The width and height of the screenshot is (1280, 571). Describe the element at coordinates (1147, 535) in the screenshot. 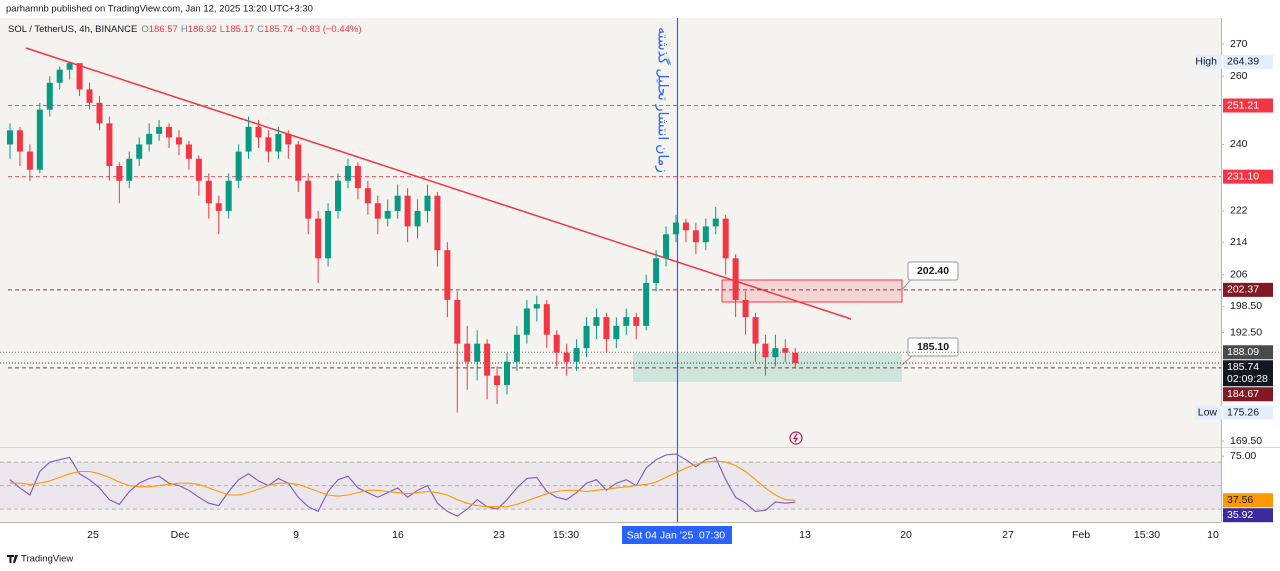

I see `x-tick-label: 15:30` at that location.